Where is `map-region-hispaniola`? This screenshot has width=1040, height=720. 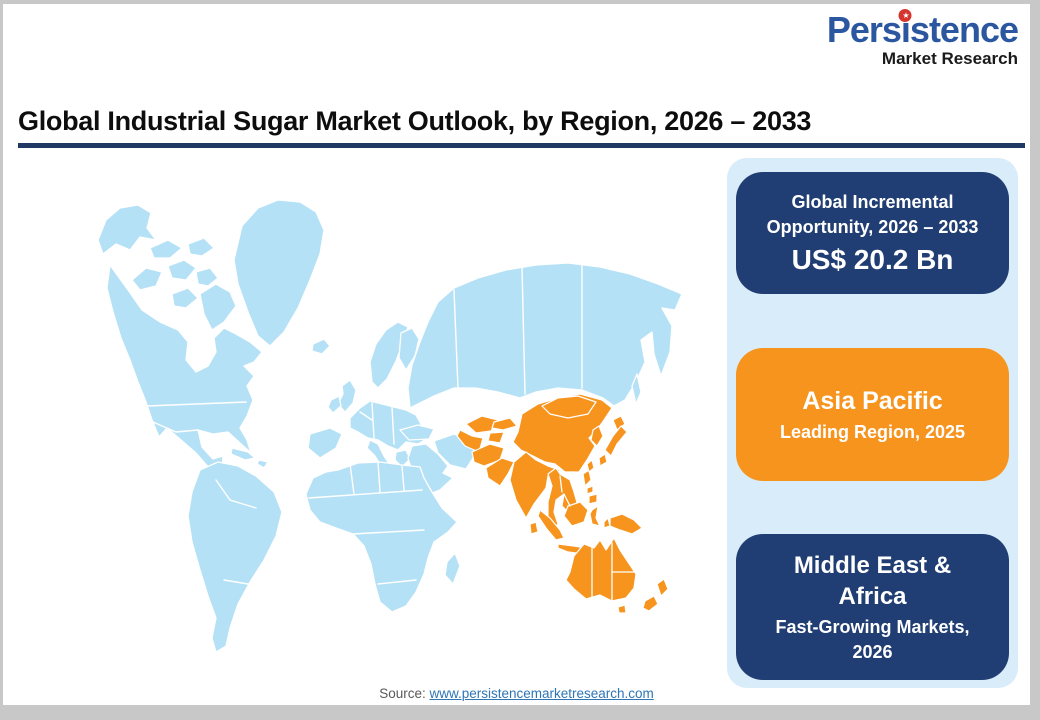 map-region-hispaniola is located at coordinates (262, 464).